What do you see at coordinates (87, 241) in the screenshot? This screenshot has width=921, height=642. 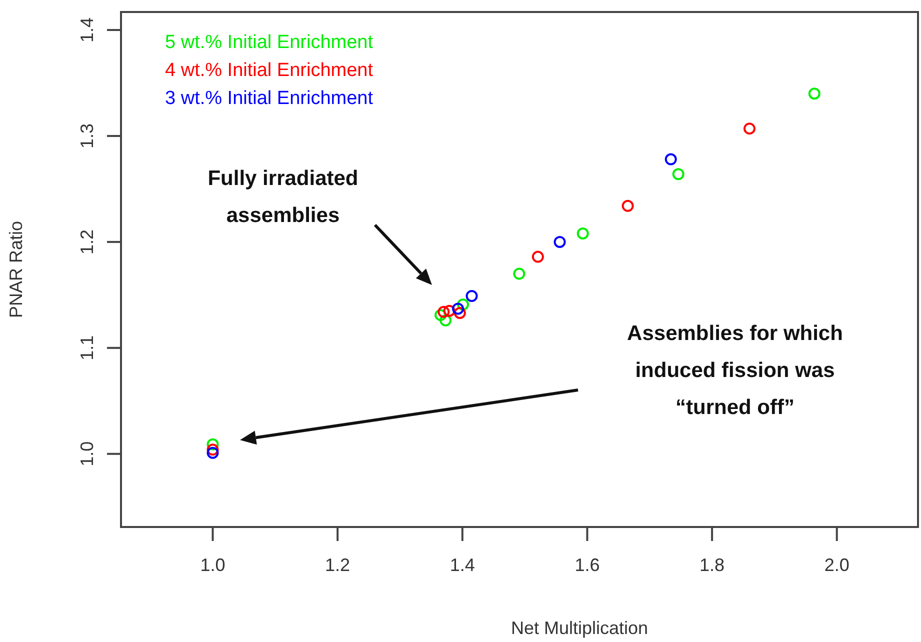 I see `y-tick-label: 1.2` at bounding box center [87, 241].